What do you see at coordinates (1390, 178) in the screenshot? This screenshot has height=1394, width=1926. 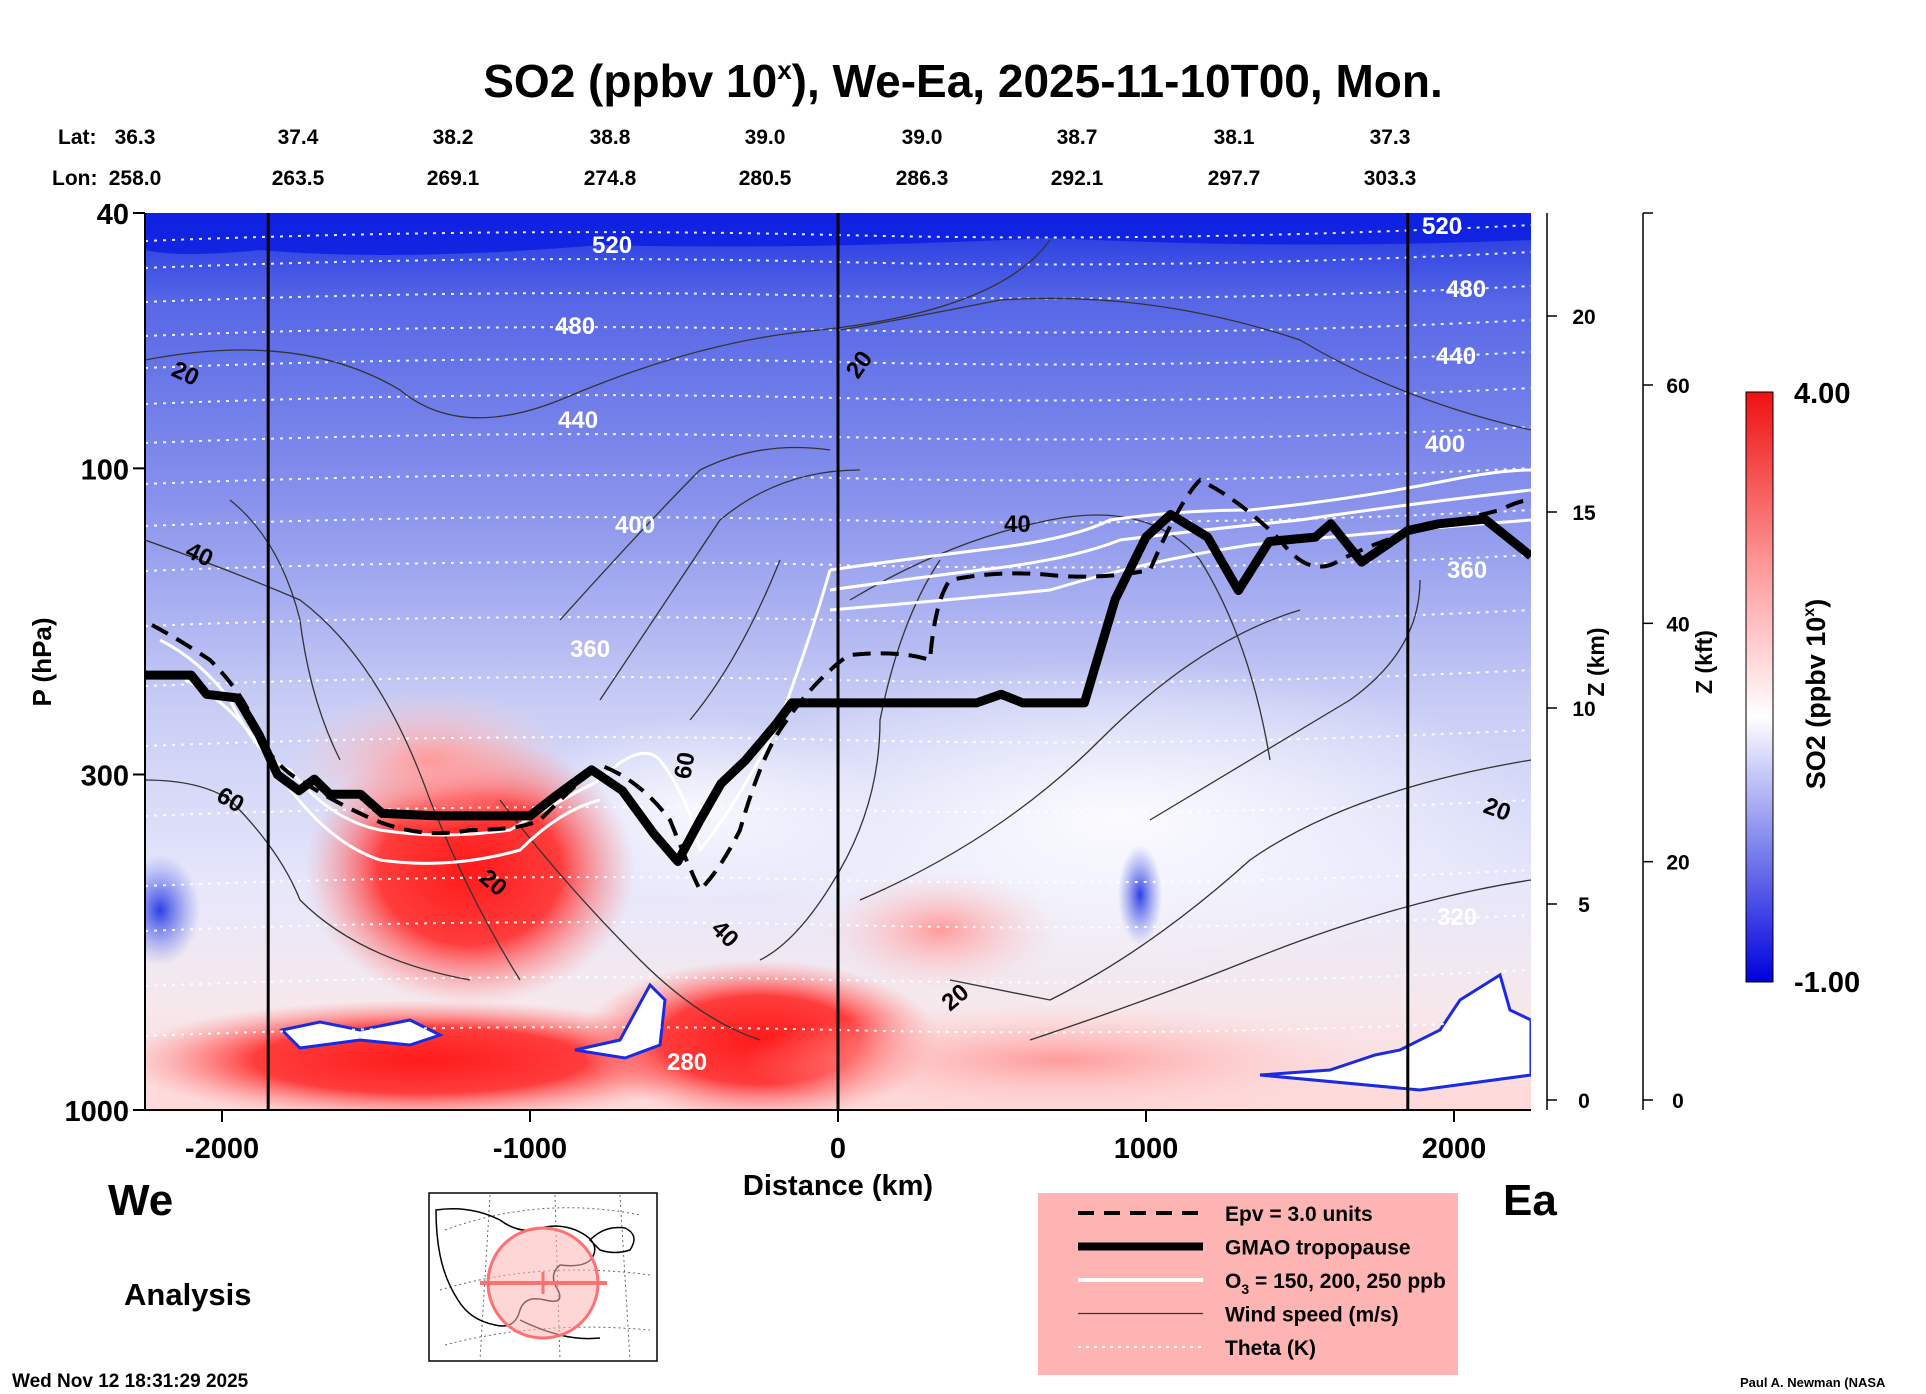 I see `lon-value-8: 303.3` at bounding box center [1390, 178].